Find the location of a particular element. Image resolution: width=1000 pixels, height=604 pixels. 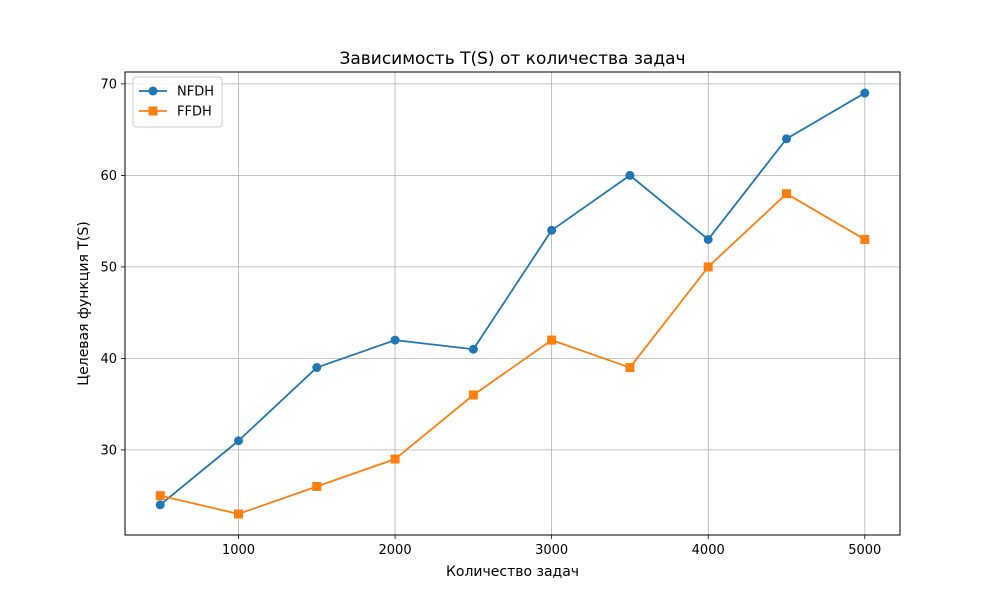

y-tick-label: 40 is located at coordinates (108, 359).